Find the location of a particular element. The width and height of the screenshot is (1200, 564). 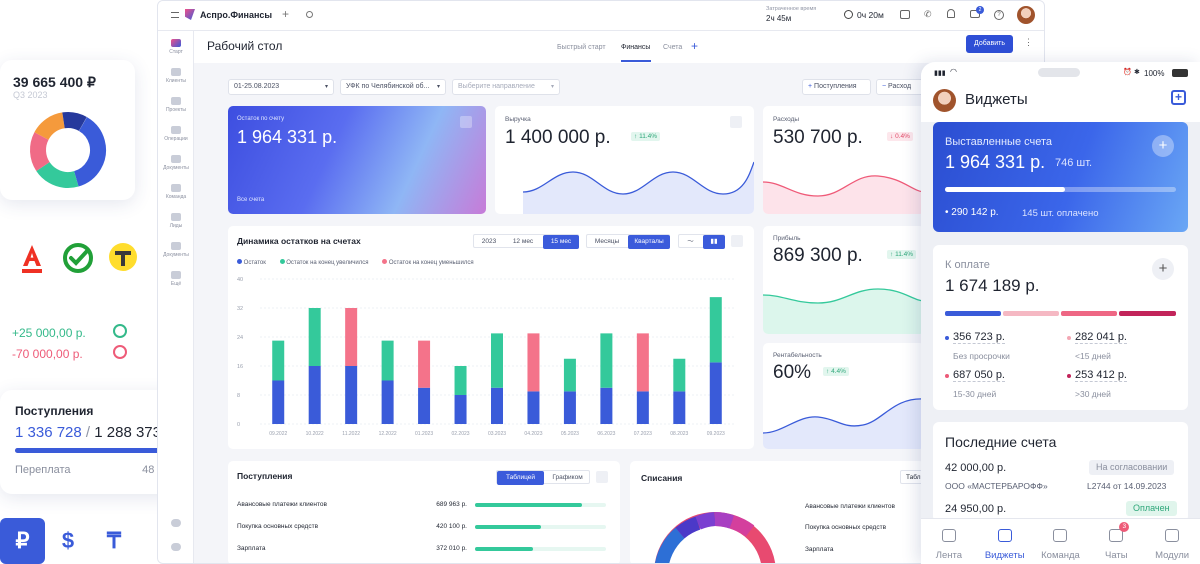

table-row: Зарплата 372 010 р. is located at coordinates (423, 552).